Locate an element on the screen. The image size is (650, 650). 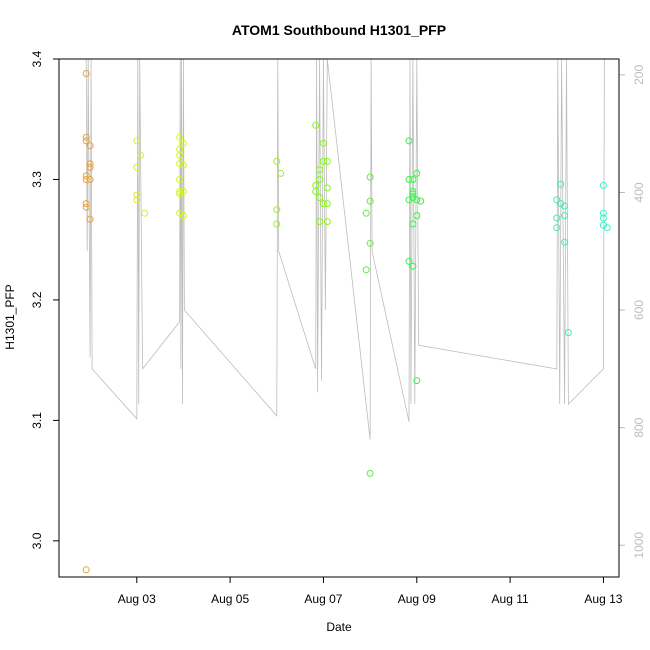
y2-tick-label: 200 is located at coordinates (639, 75).